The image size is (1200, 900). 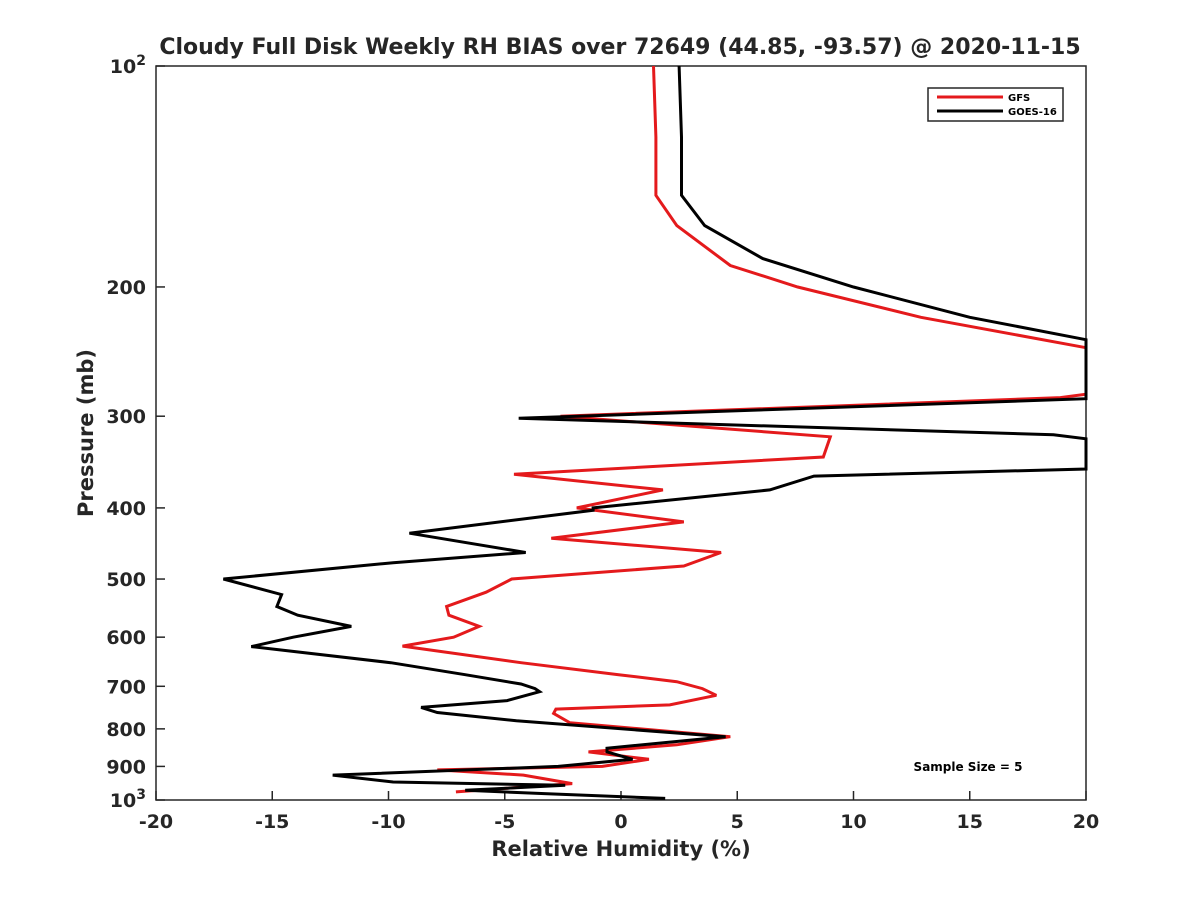 I want to click on y-tick-label: 200, so click(x=126, y=288).